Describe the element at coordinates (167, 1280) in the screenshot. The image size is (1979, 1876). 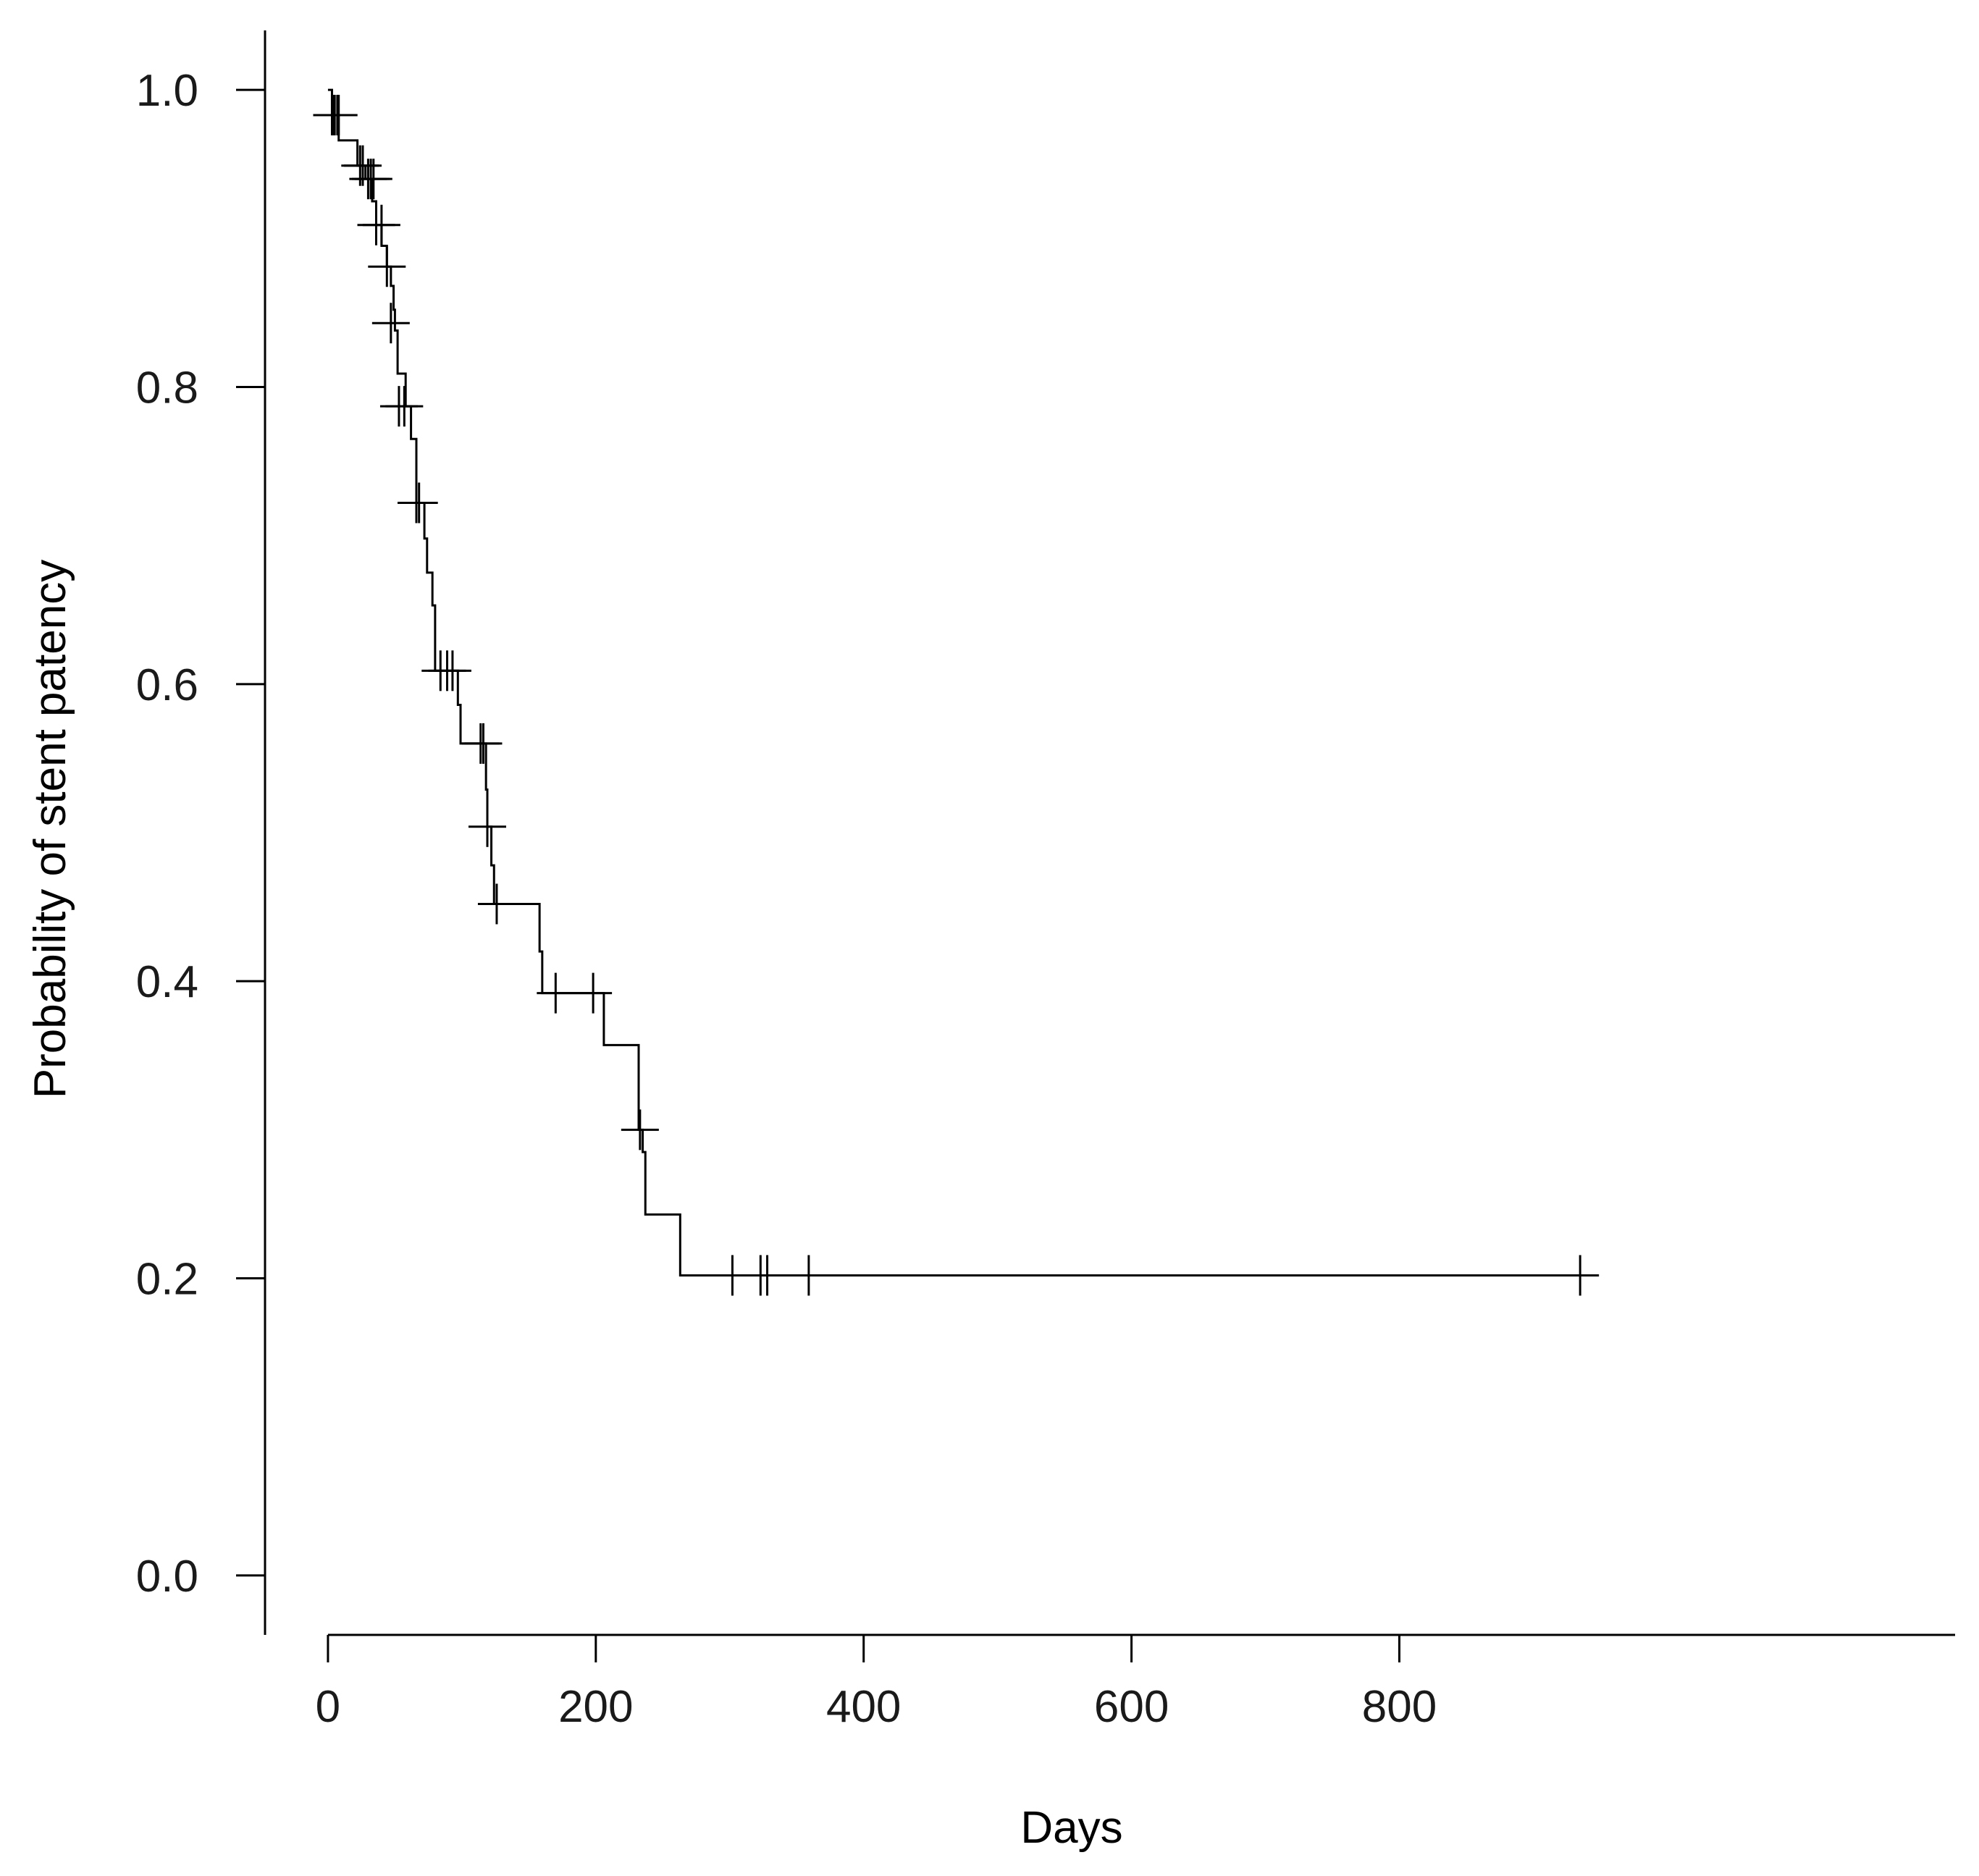
I see `y-tick-label: 0.2` at that location.